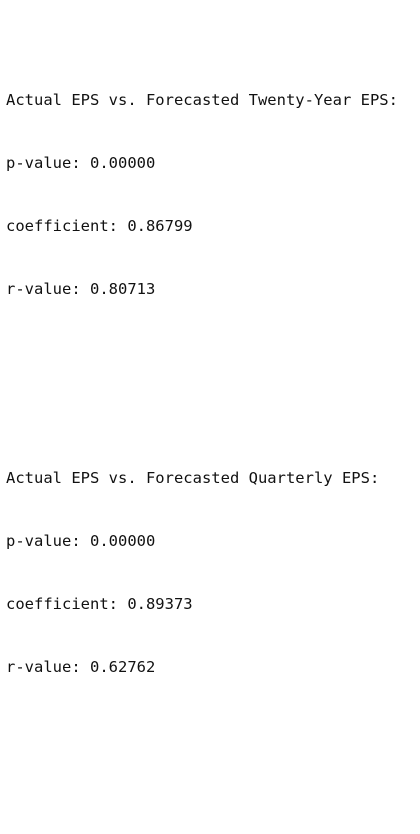  What do you see at coordinates (81, 667) in the screenshot?
I see `r-value-line: r-value: 0.62762` at bounding box center [81, 667].